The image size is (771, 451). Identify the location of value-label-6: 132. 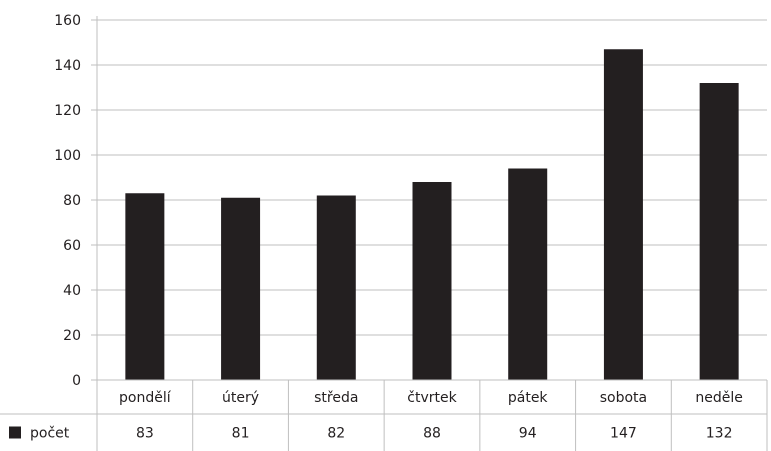
(719, 434).